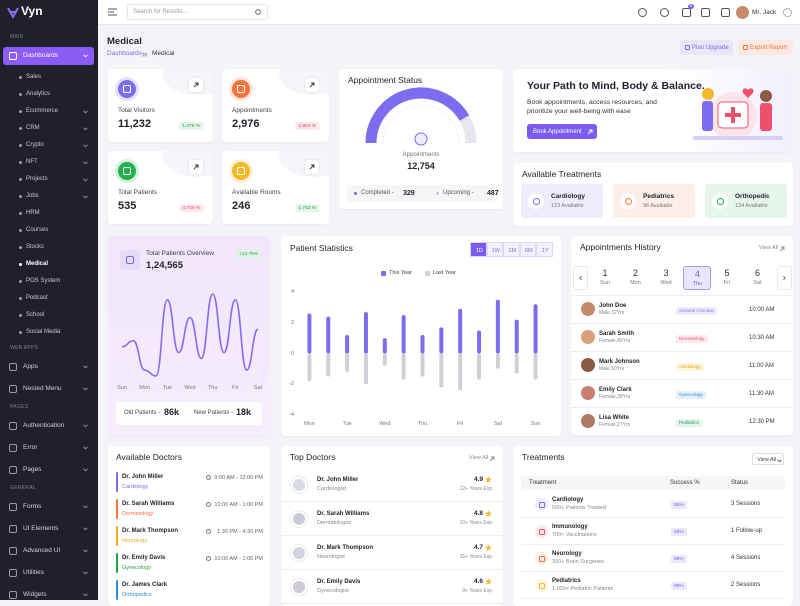 The image size is (800, 606). I want to click on nav-item: Error, so click(48, 448).